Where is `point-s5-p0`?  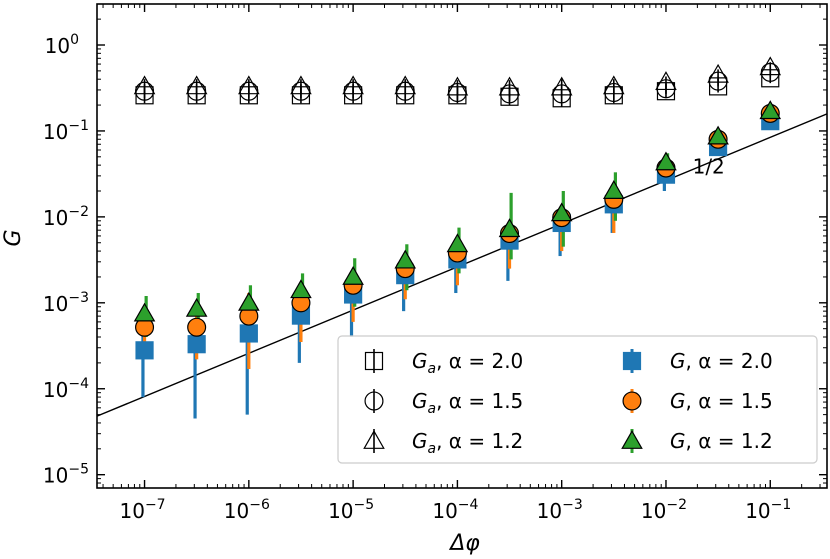 point-s5-p0 is located at coordinates (144, 312).